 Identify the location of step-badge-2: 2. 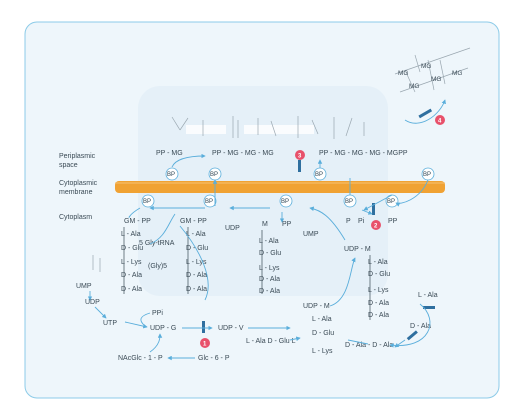
(376, 227).